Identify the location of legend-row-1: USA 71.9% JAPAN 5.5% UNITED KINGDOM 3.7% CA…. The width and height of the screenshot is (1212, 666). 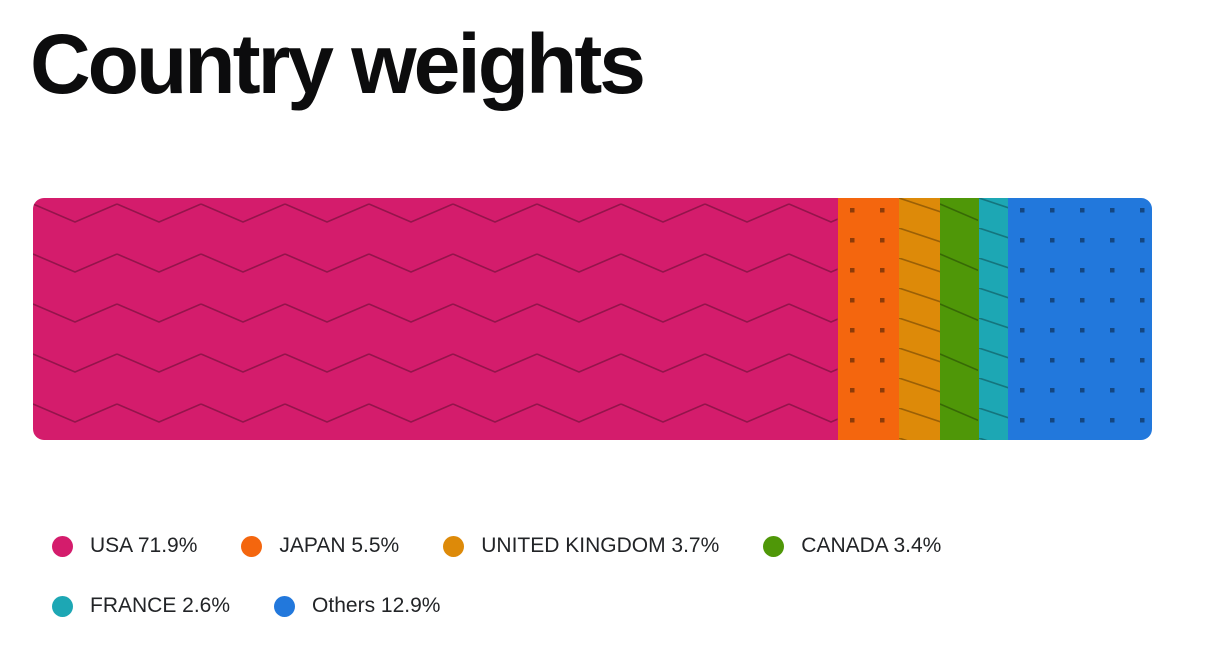
(496, 546).